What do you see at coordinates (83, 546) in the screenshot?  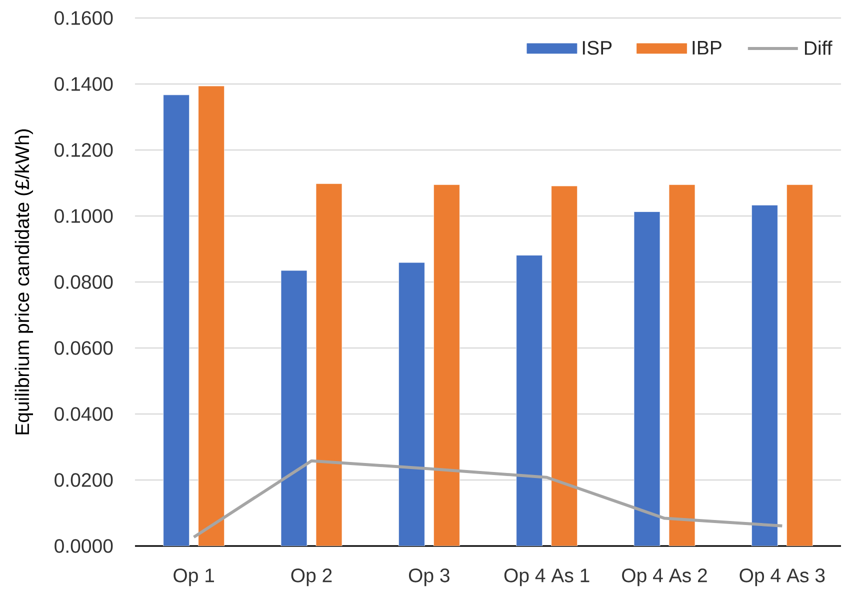 I see `y-tick-label: 0.0000` at bounding box center [83, 546].